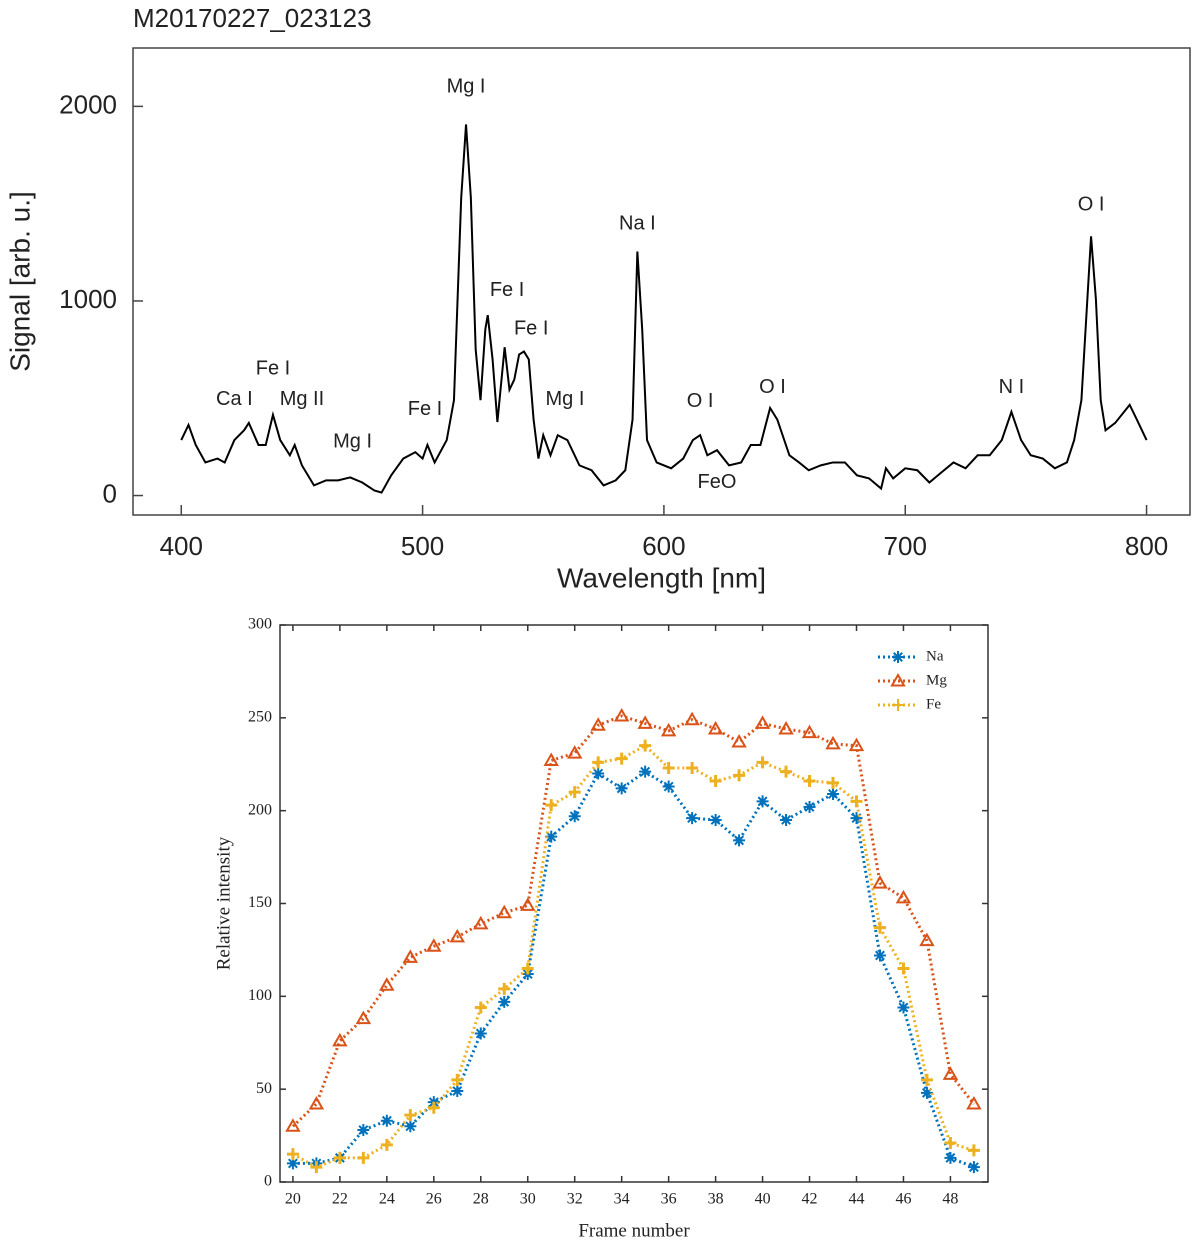 The image size is (1200, 1250). I want to click on x-tick-label: 42, so click(810, 1199).